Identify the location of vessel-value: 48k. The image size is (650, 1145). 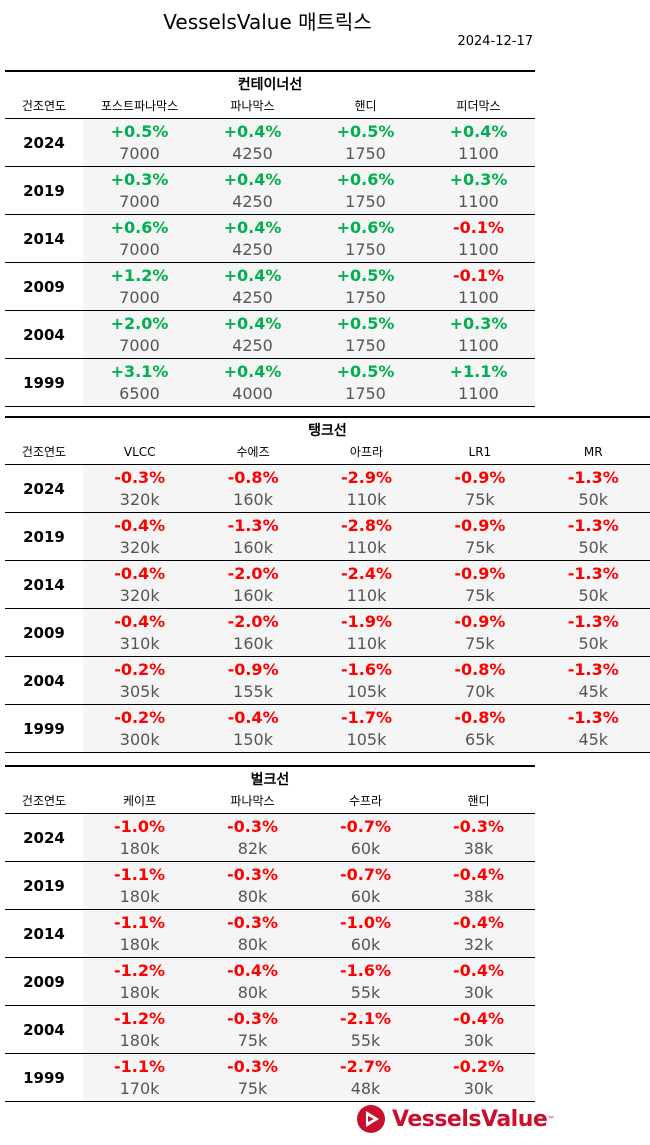
(365, 1088).